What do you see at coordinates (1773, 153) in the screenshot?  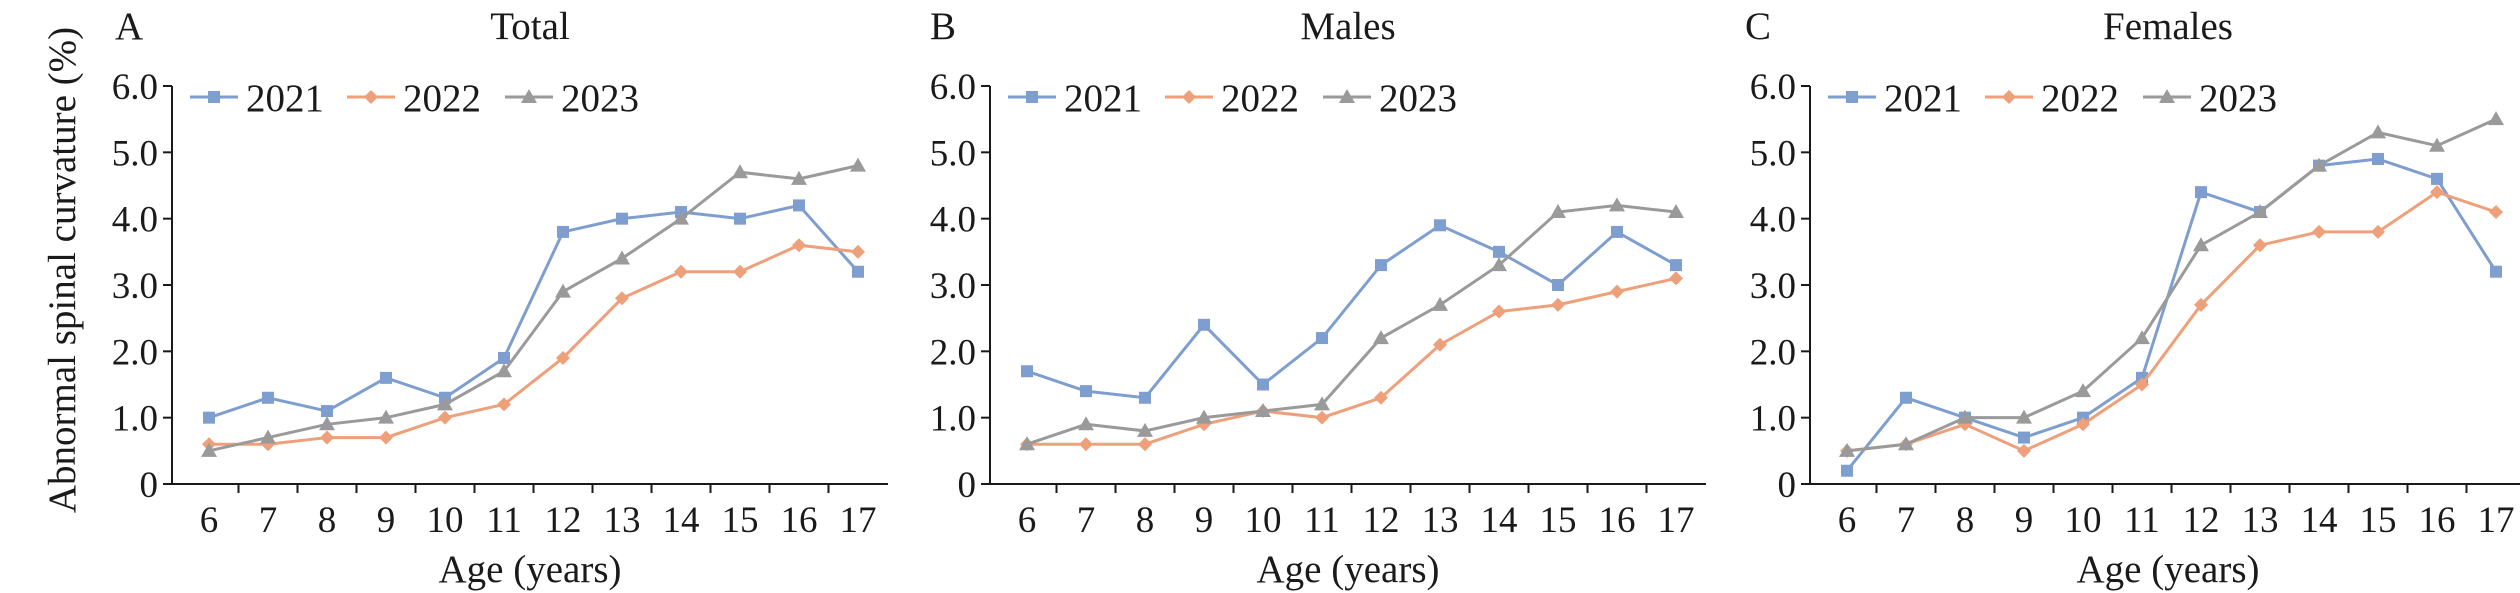 I see `y-tick-label: 5.0` at bounding box center [1773, 153].